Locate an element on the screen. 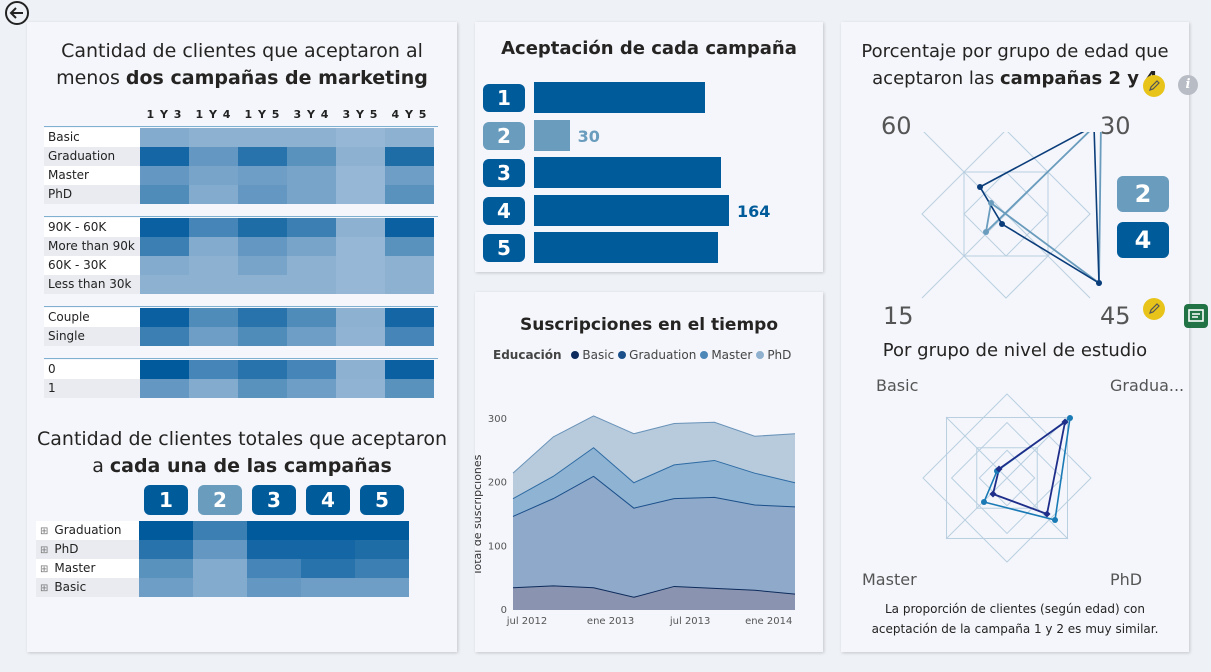 The image size is (1211, 672). legend-item: Graduation is located at coordinates (657, 355).